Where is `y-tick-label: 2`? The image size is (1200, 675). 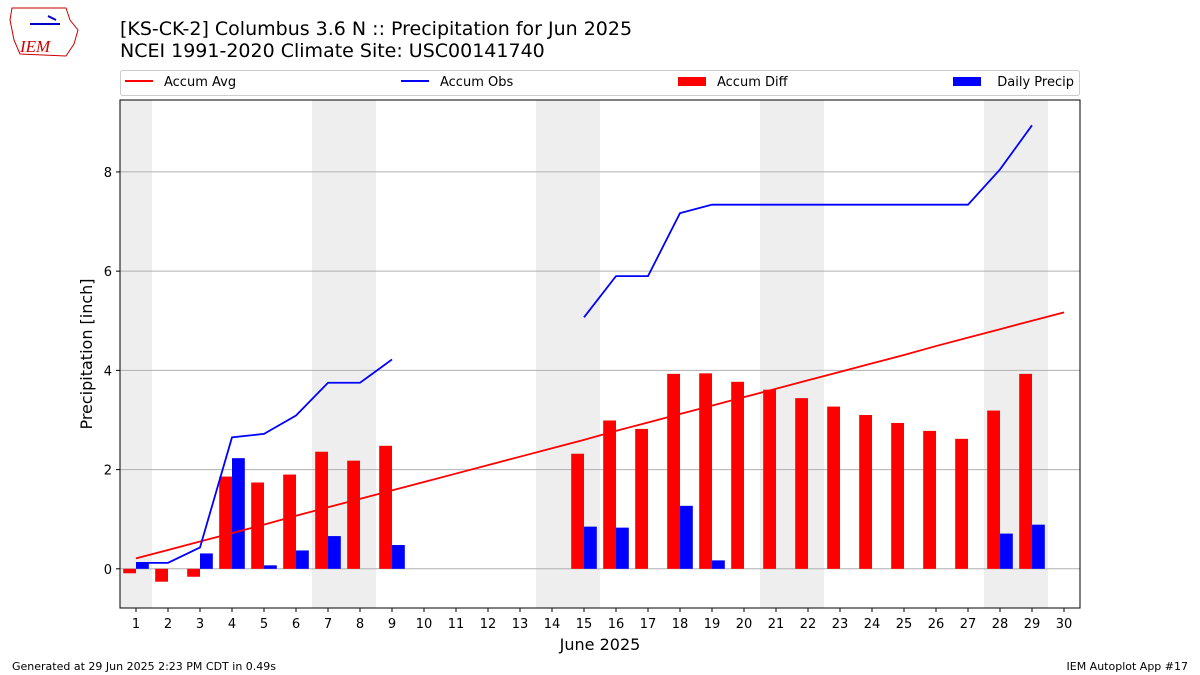
y-tick-label: 2 is located at coordinates (108, 471).